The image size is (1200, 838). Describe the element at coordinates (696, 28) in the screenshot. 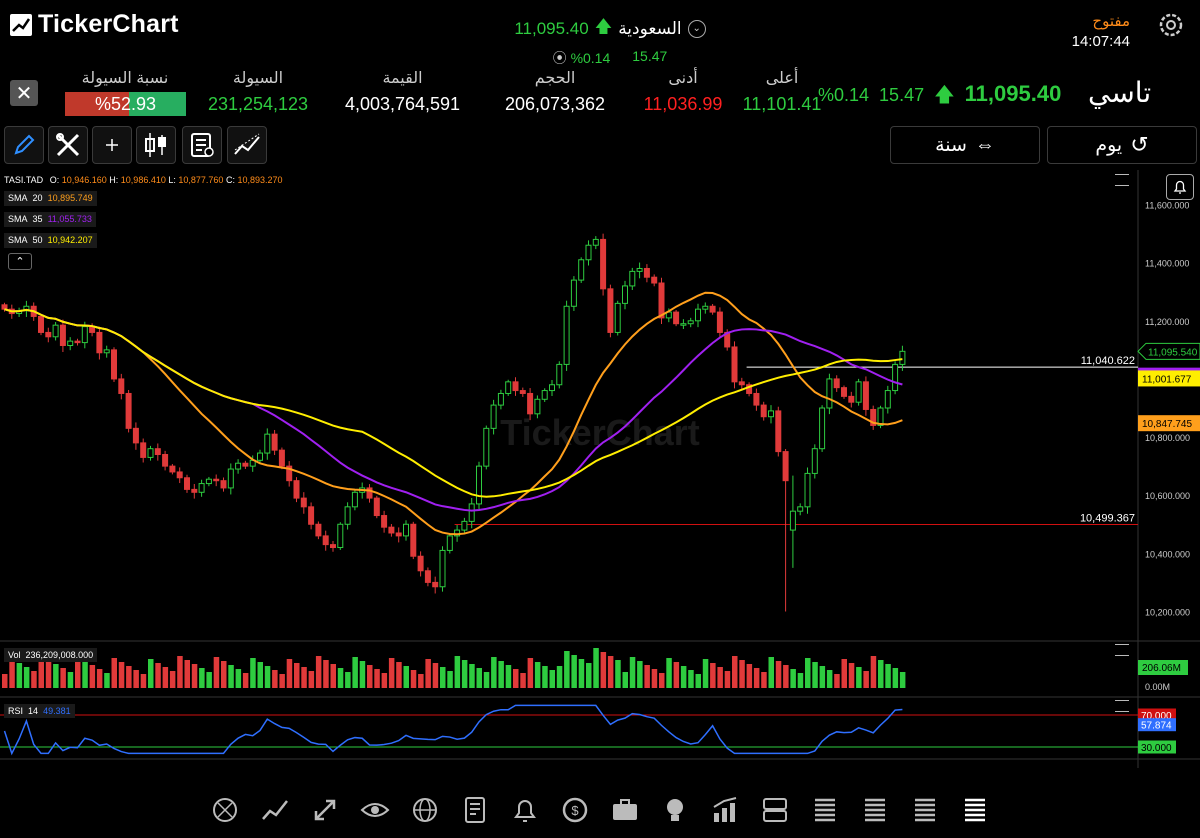

I see `chevron-down-icon: ⌄` at that location.